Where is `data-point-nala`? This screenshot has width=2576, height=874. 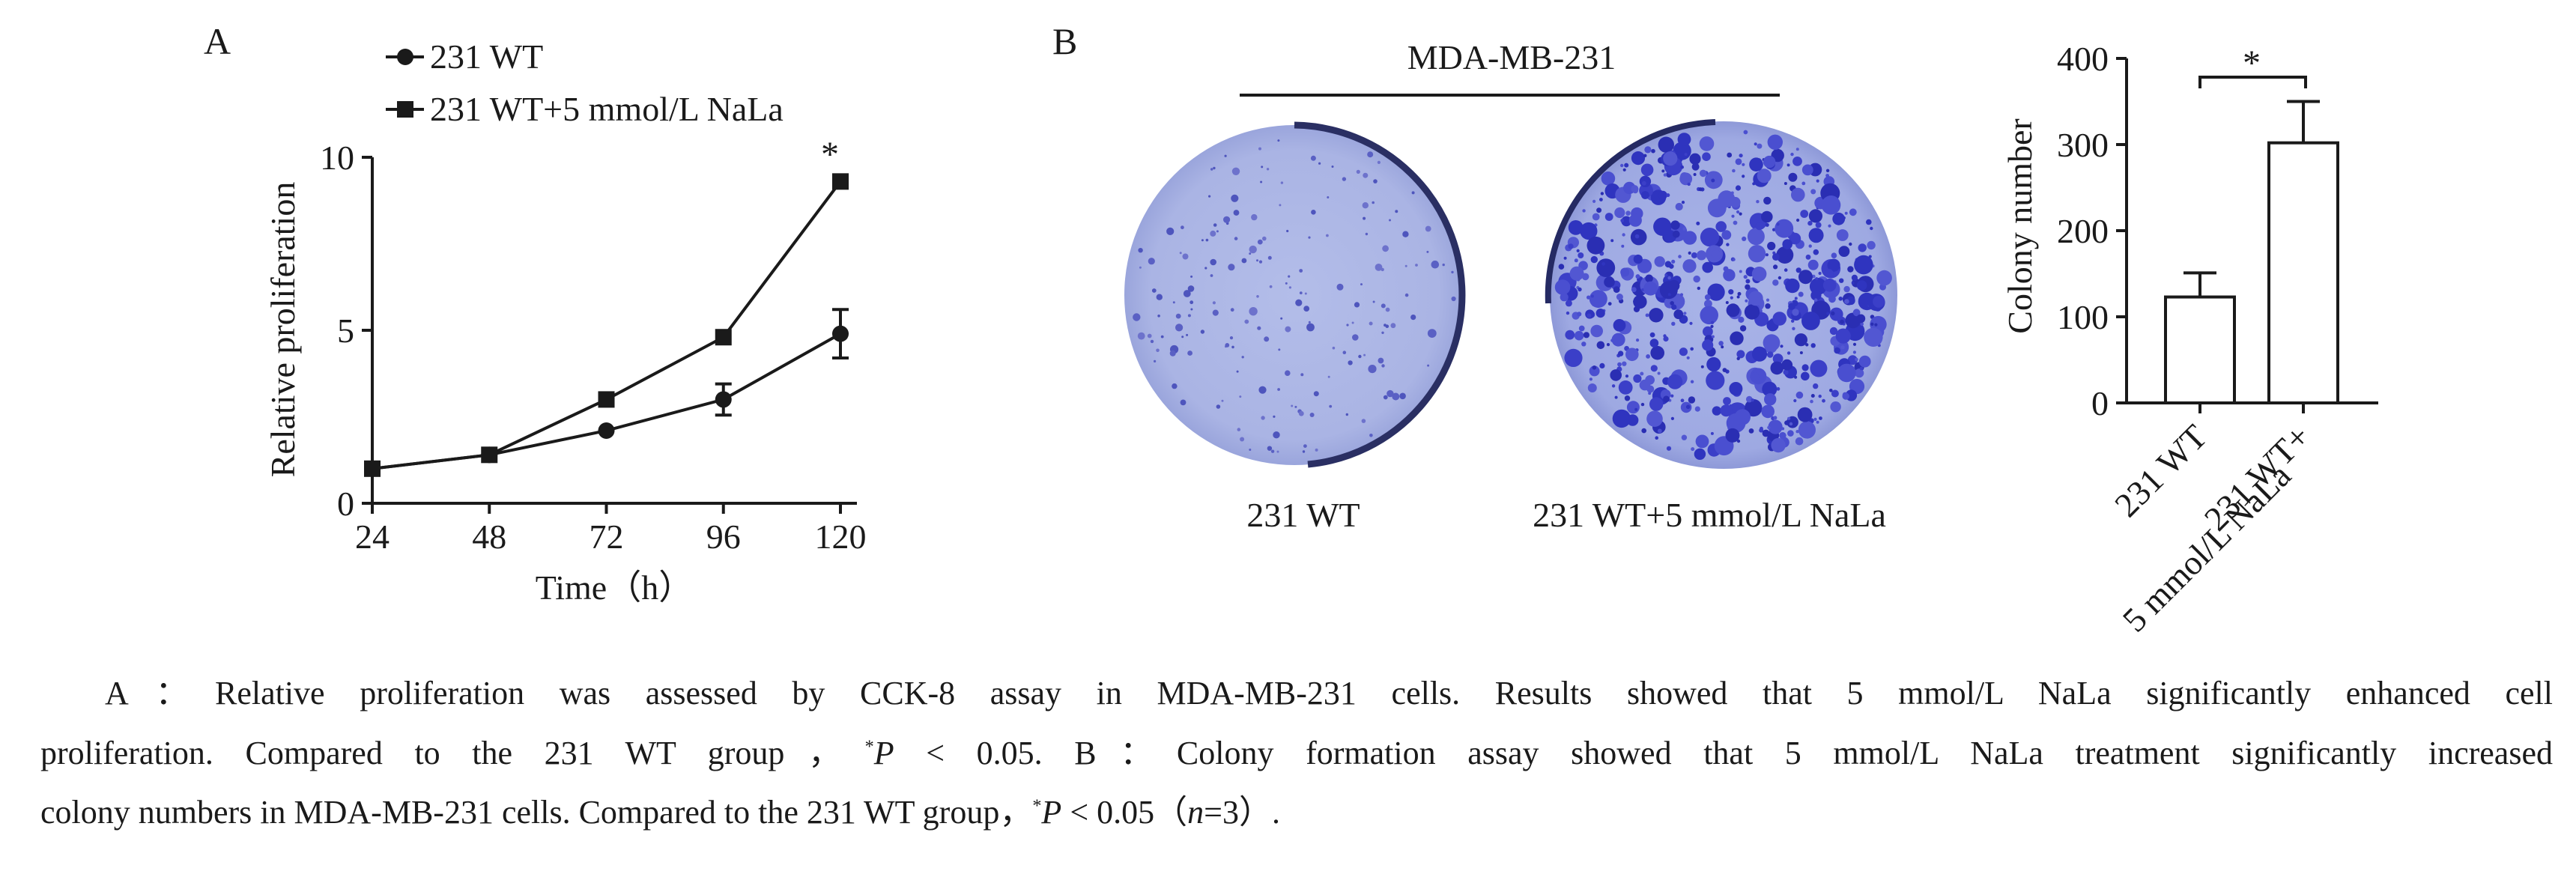 data-point-nala is located at coordinates (372, 468).